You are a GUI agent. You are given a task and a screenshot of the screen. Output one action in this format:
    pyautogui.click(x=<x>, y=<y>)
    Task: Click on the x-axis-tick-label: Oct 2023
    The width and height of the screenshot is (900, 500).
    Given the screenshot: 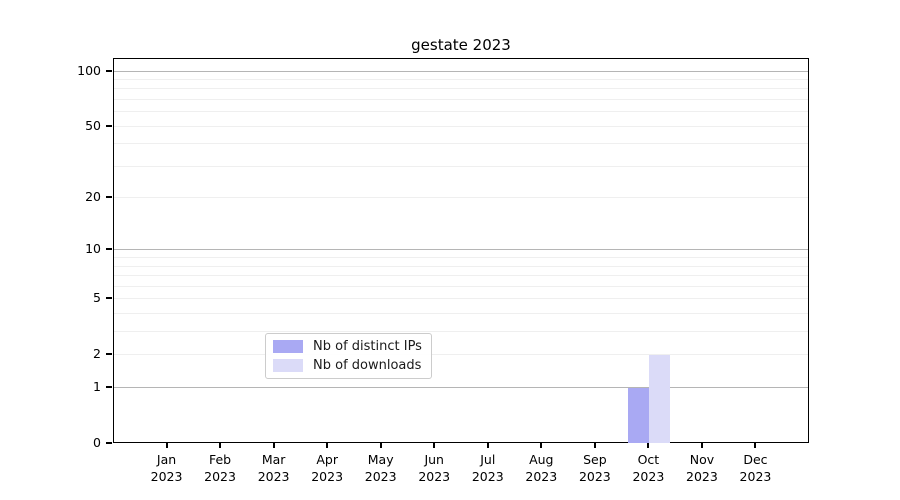 What is the action you would take?
    pyautogui.click(x=648, y=468)
    